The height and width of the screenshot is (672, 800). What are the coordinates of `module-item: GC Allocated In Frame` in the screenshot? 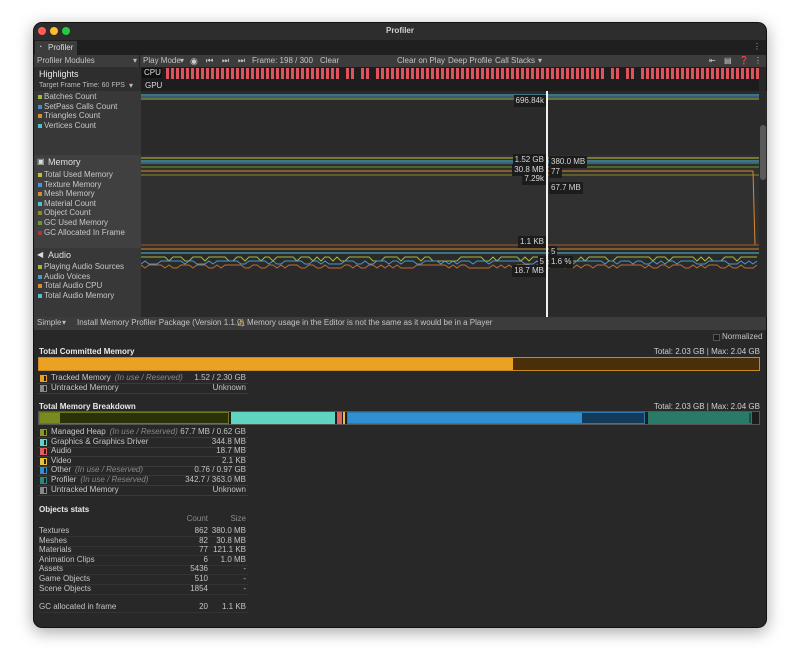 It's located at (84, 232).